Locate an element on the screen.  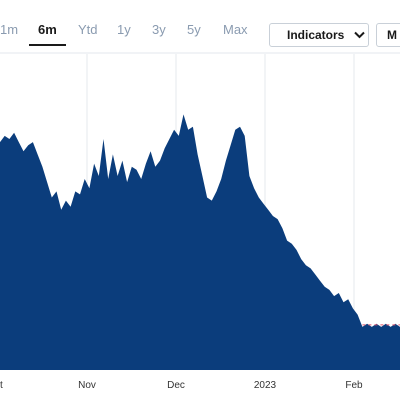
chart-toolbar: 1m 6m Ytd 1y 3y 5y Max Indicators M is located at coordinates (200, 26).